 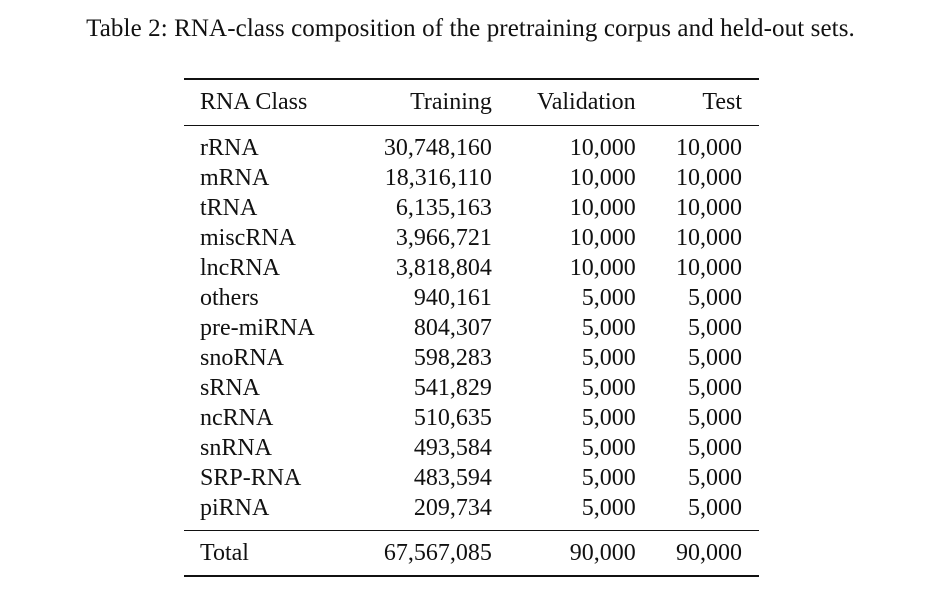 I want to click on table-row: pre-miRNA 804,307 5,000 5,000, so click(x=471, y=328).